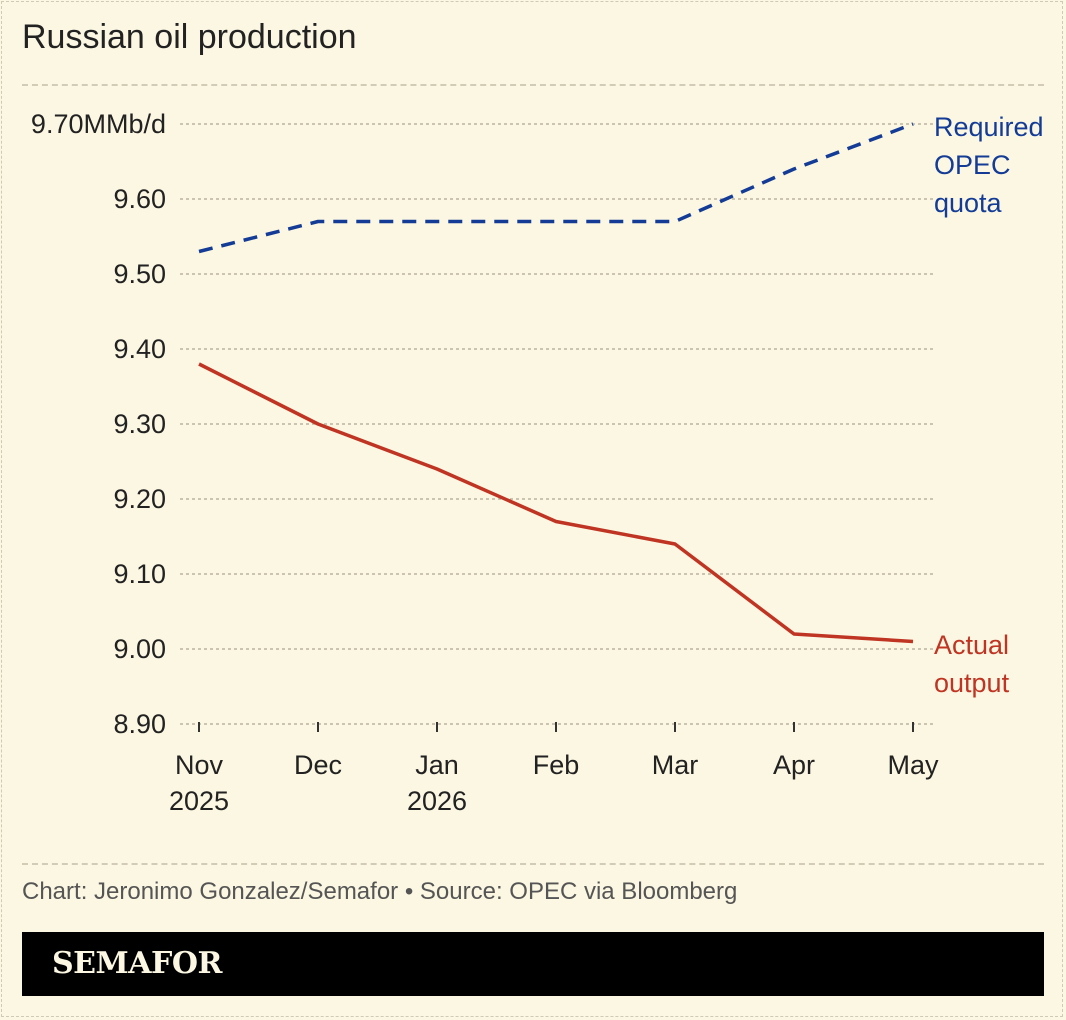  What do you see at coordinates (139, 724) in the screenshot?
I see `y-tick-label: 8.90` at bounding box center [139, 724].